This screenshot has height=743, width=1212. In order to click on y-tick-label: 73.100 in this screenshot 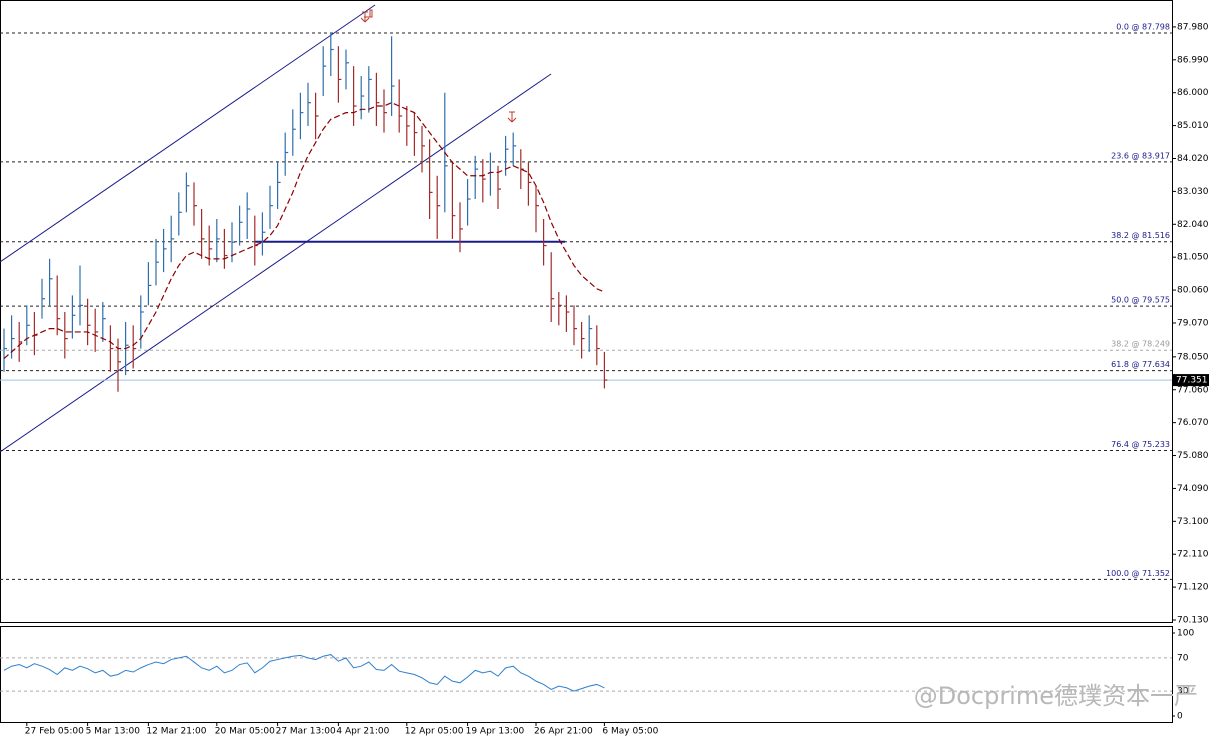, I will do `click(1193, 522)`.